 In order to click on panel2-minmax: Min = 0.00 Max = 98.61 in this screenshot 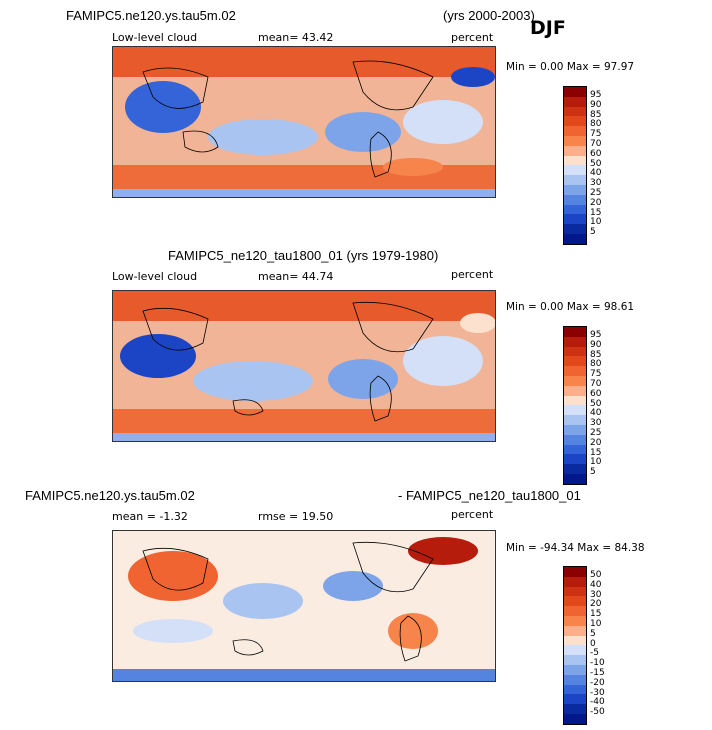, I will do `click(570, 307)`.